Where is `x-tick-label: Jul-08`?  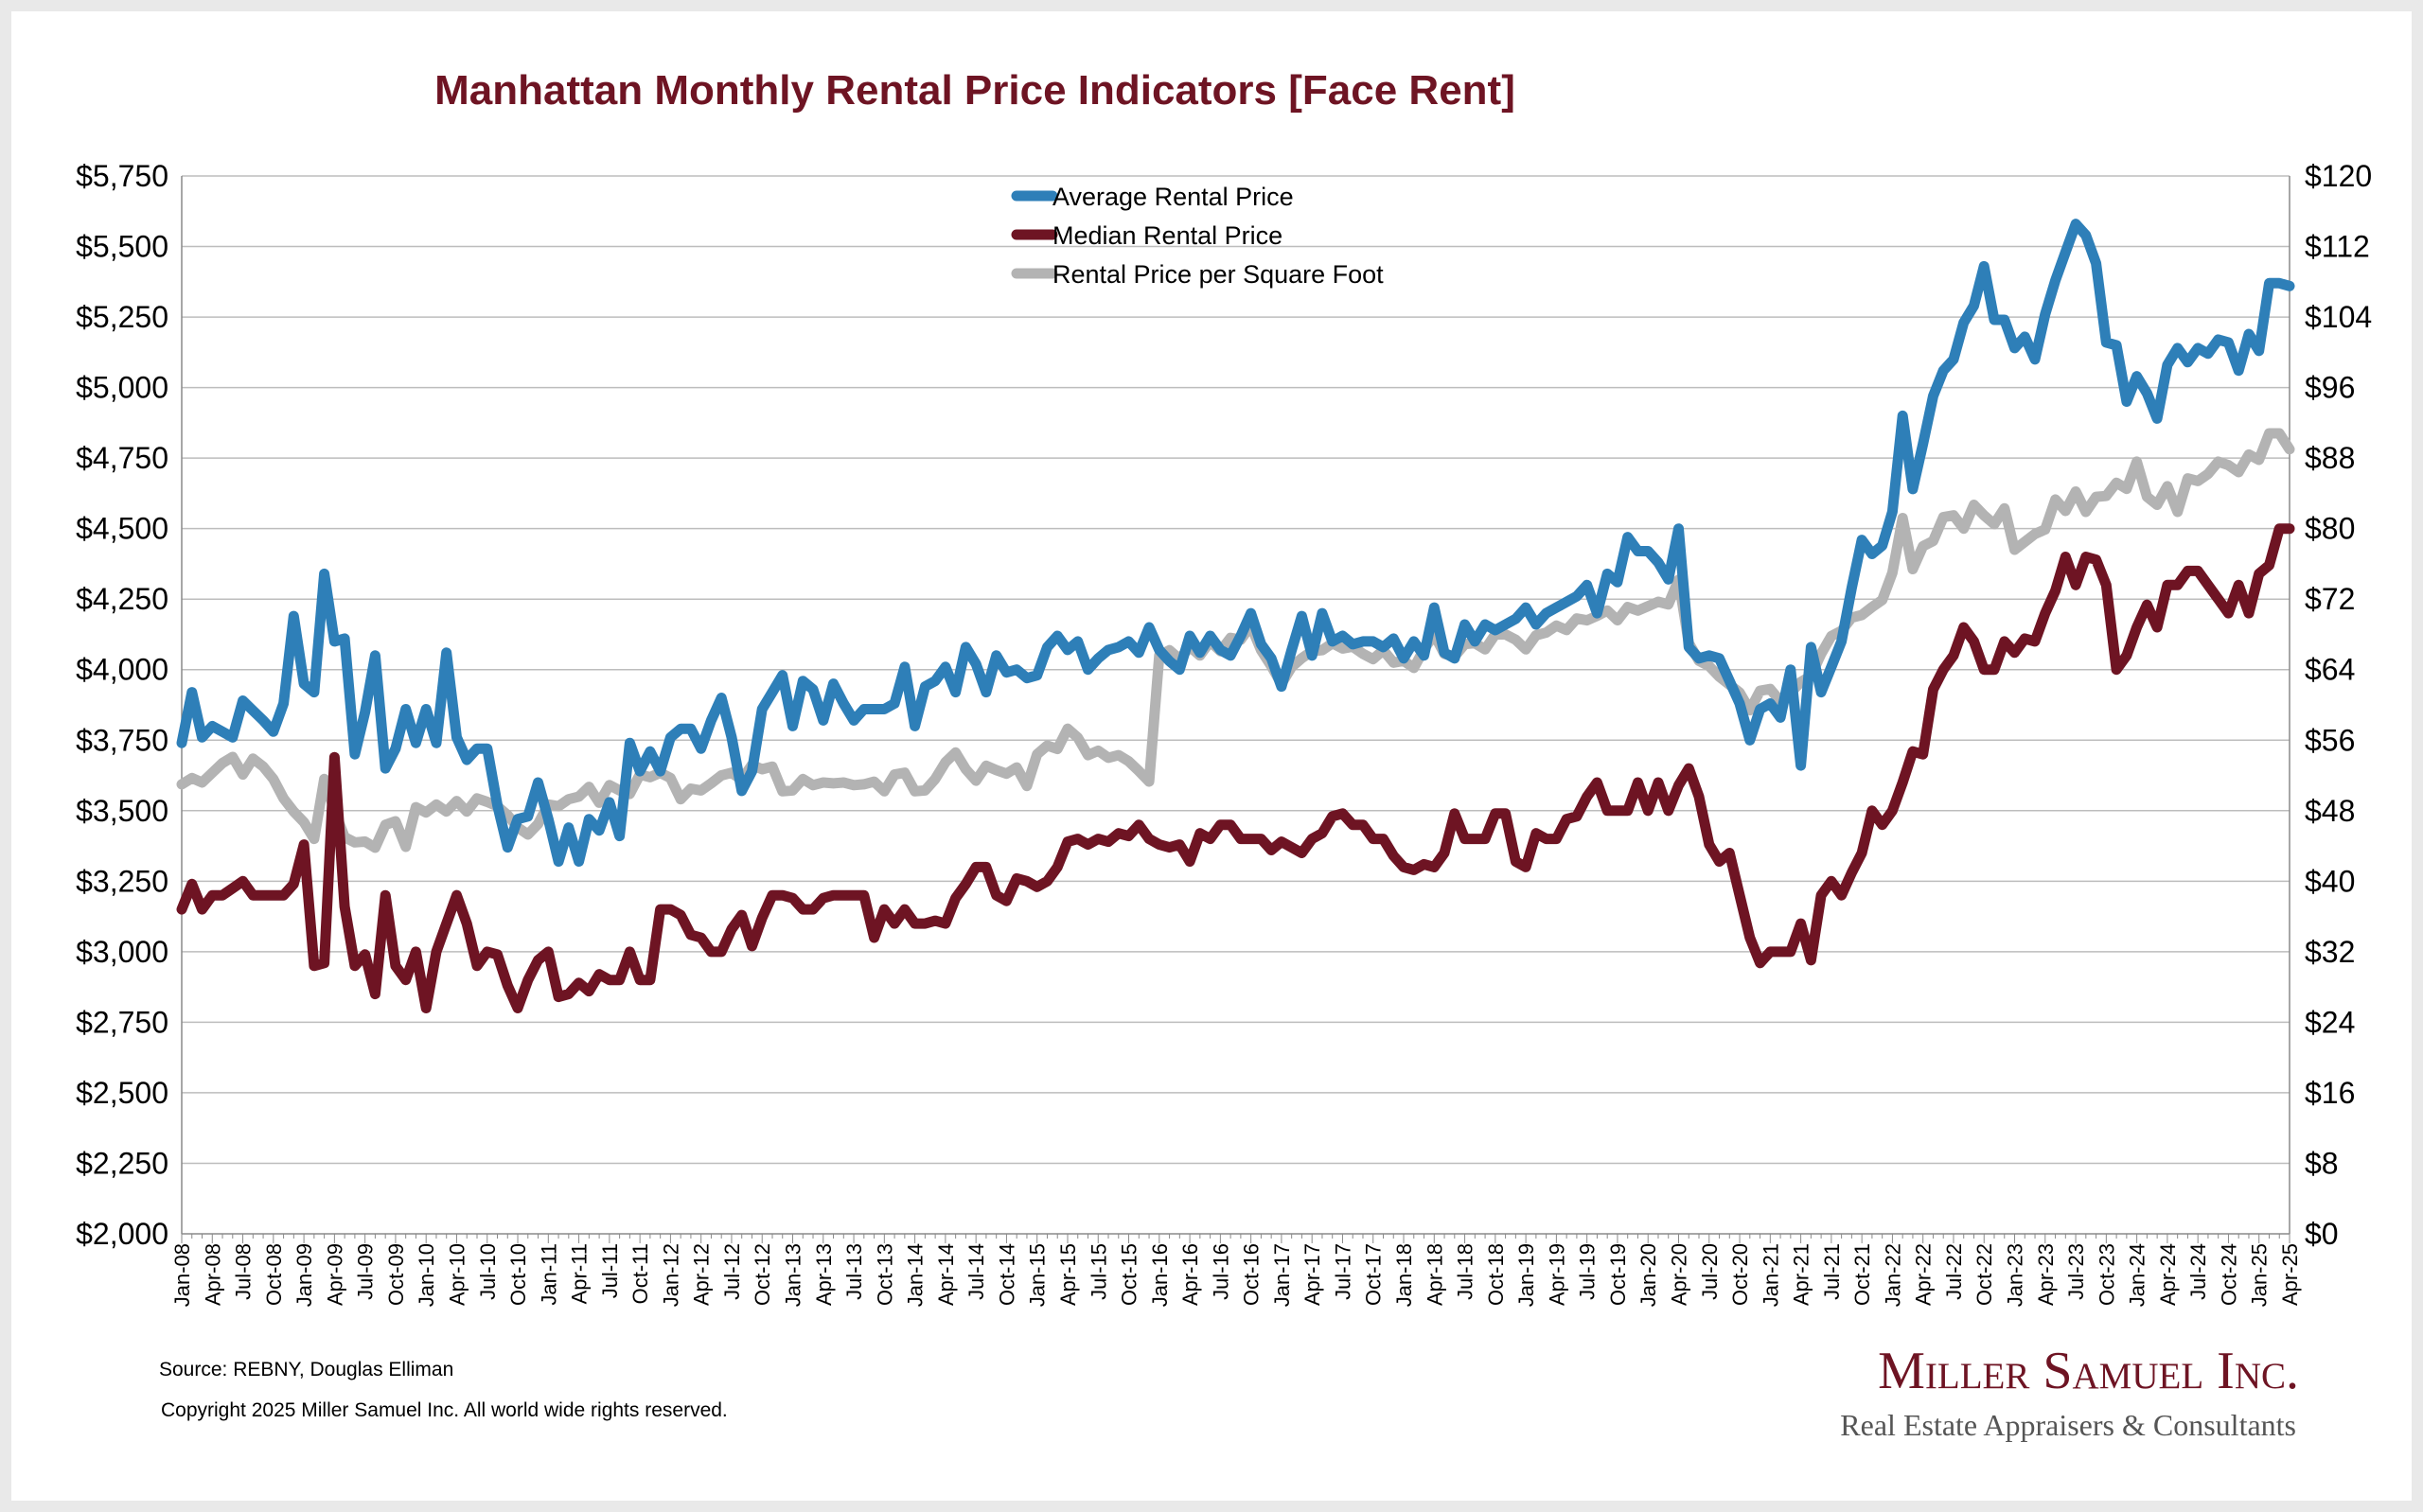 x-tick-label: Jul-08 is located at coordinates (244, 1271).